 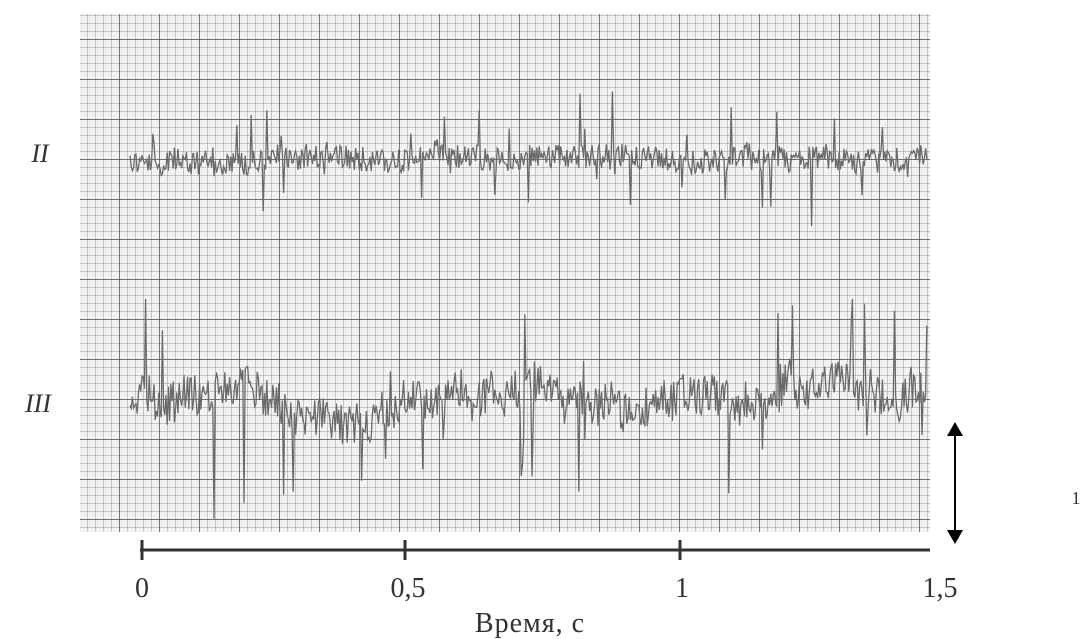 I want to click on tick-label: 0,5, so click(x=408, y=588).